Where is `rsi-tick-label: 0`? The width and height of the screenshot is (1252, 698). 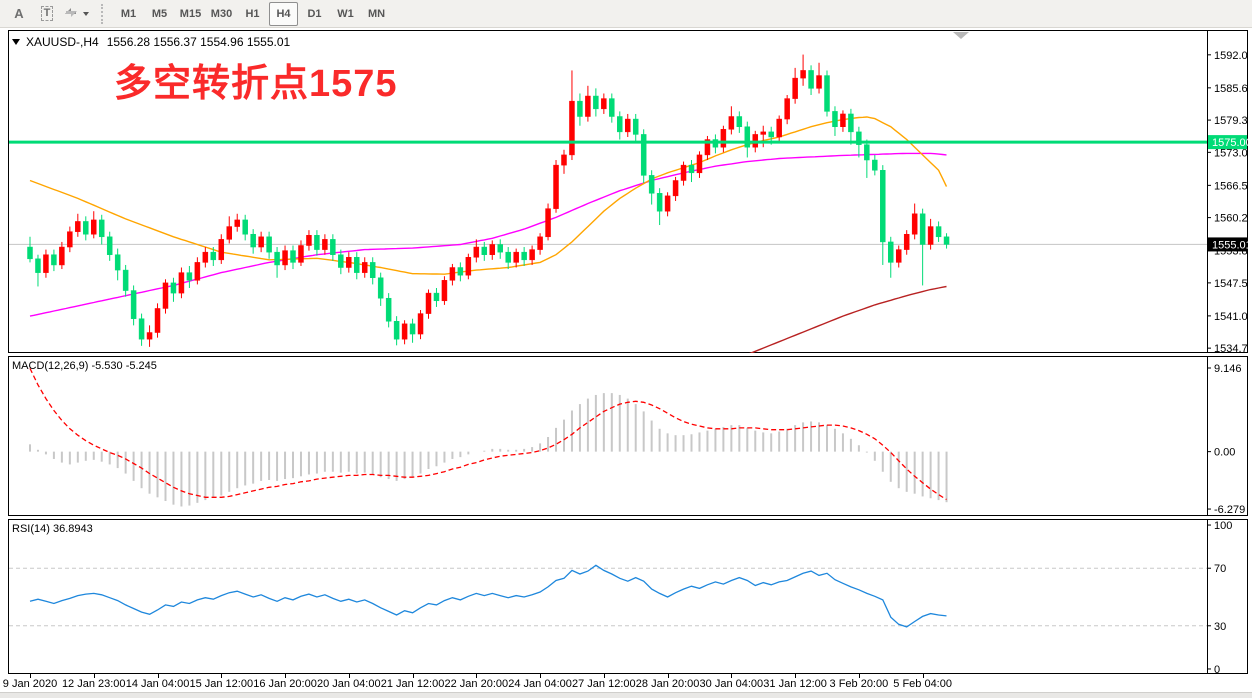
rsi-tick-label: 0 is located at coordinates (1217, 669).